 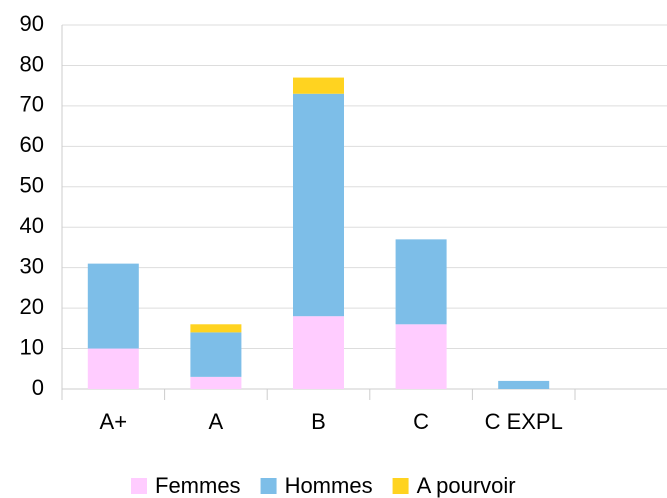 What do you see at coordinates (198, 485) in the screenshot?
I see `legend-label: Femmes` at bounding box center [198, 485].